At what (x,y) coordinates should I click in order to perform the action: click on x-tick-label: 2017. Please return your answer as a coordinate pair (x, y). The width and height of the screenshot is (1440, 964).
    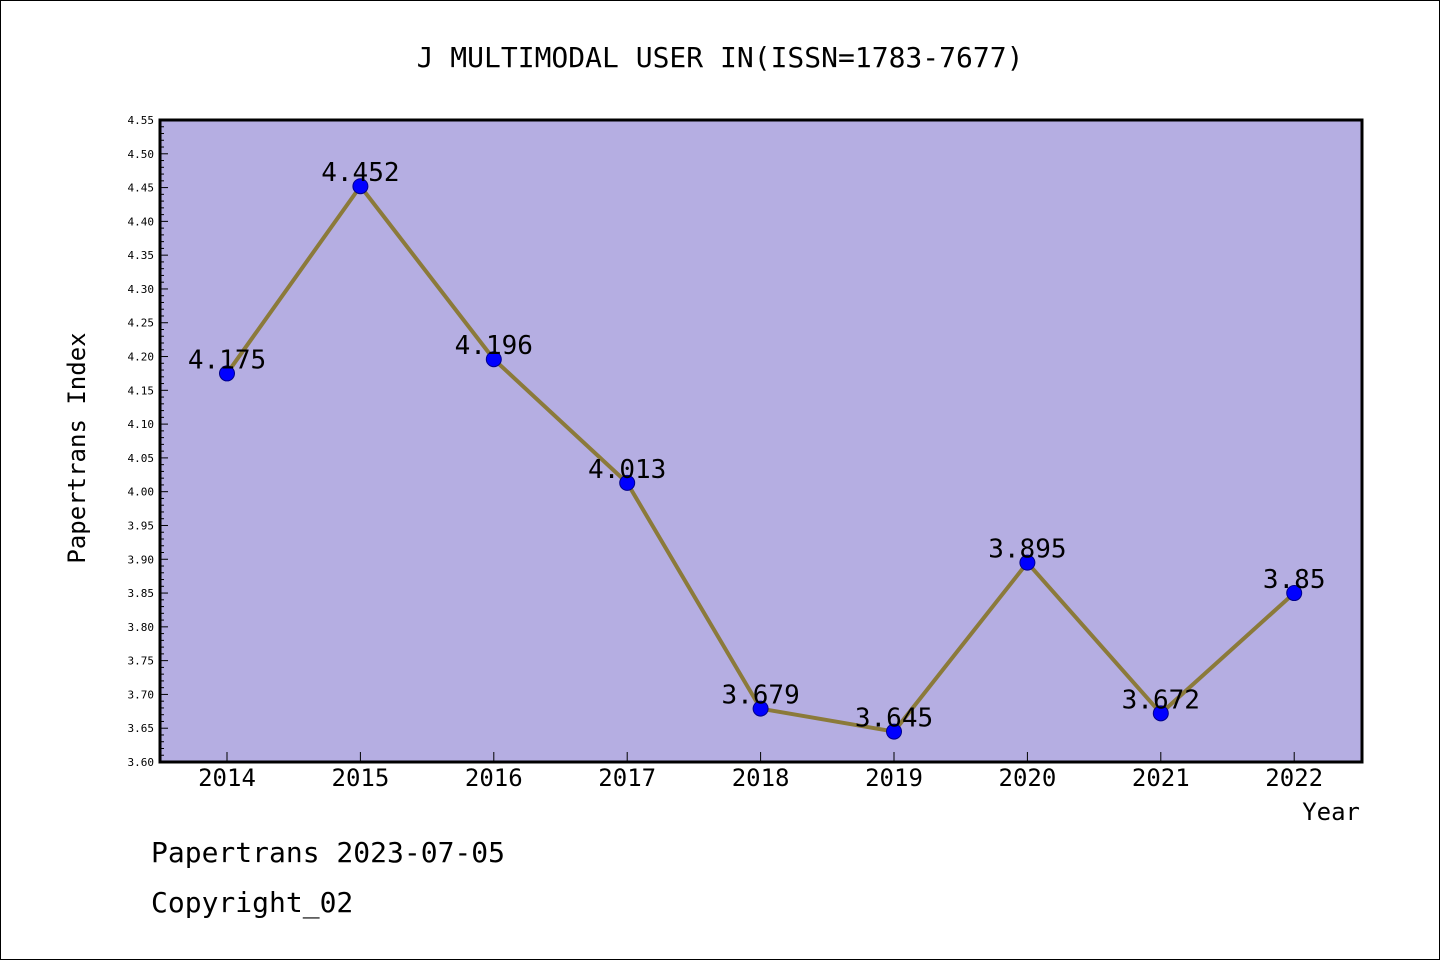
    Looking at the image, I should click on (627, 778).